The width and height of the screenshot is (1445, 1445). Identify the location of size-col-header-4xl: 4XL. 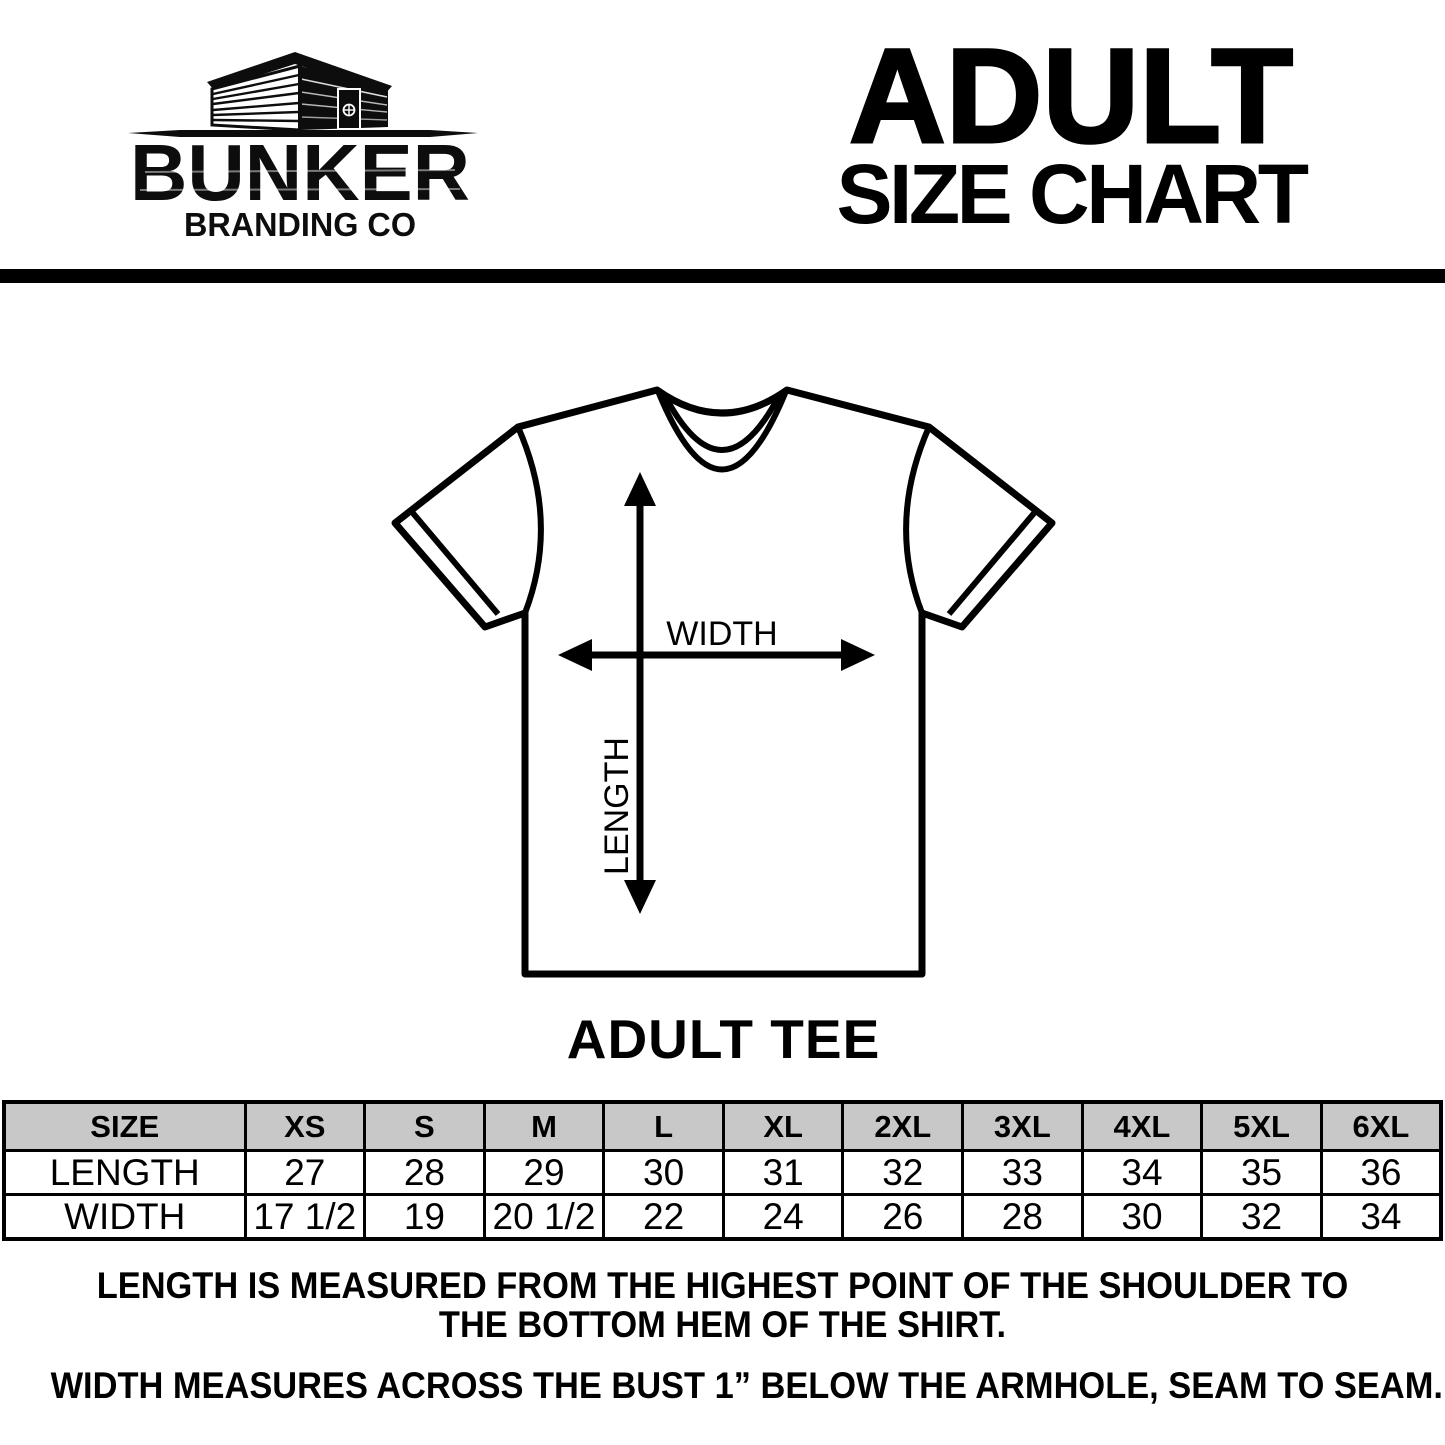
(1142, 1126).